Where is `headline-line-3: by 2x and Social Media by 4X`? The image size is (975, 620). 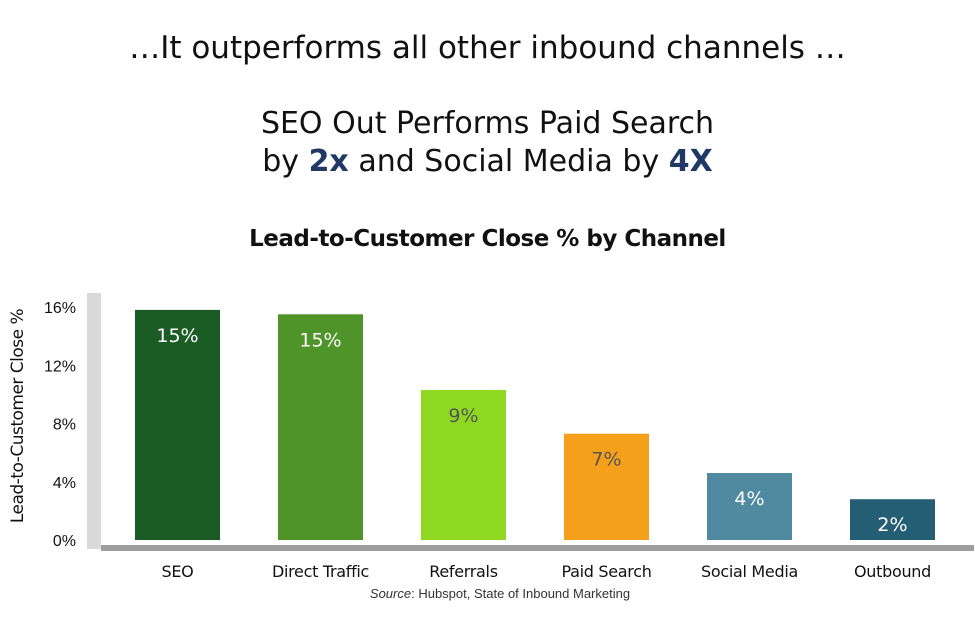
headline-line-3: by 2x and Social Media by 4X is located at coordinates (487, 162).